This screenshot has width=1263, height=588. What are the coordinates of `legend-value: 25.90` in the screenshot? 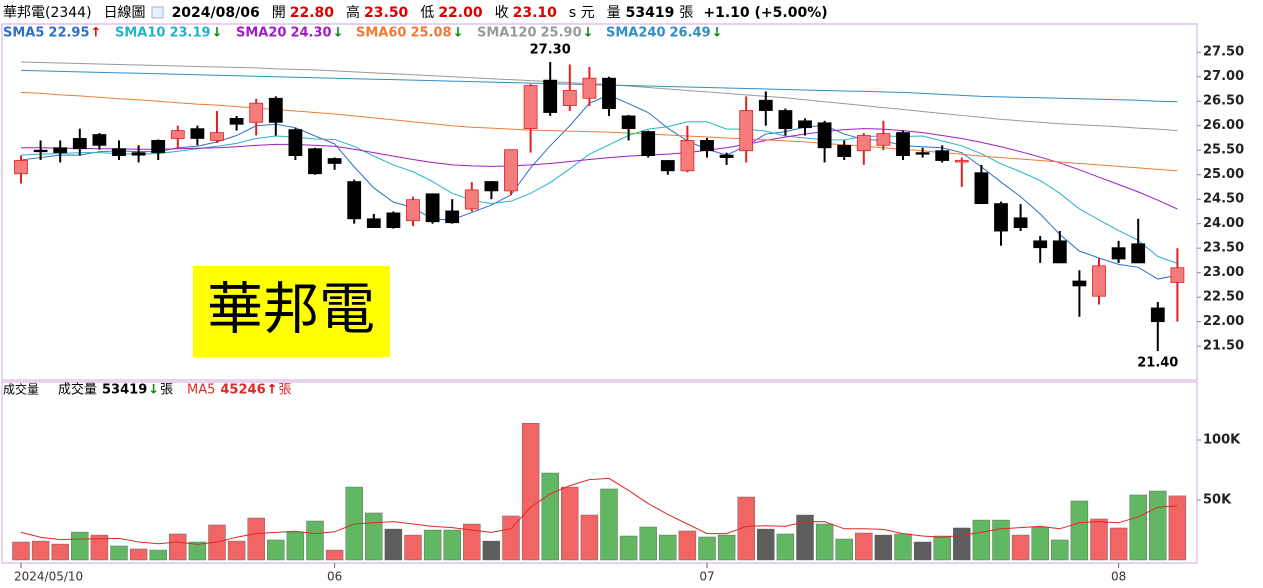 It's located at (561, 33).